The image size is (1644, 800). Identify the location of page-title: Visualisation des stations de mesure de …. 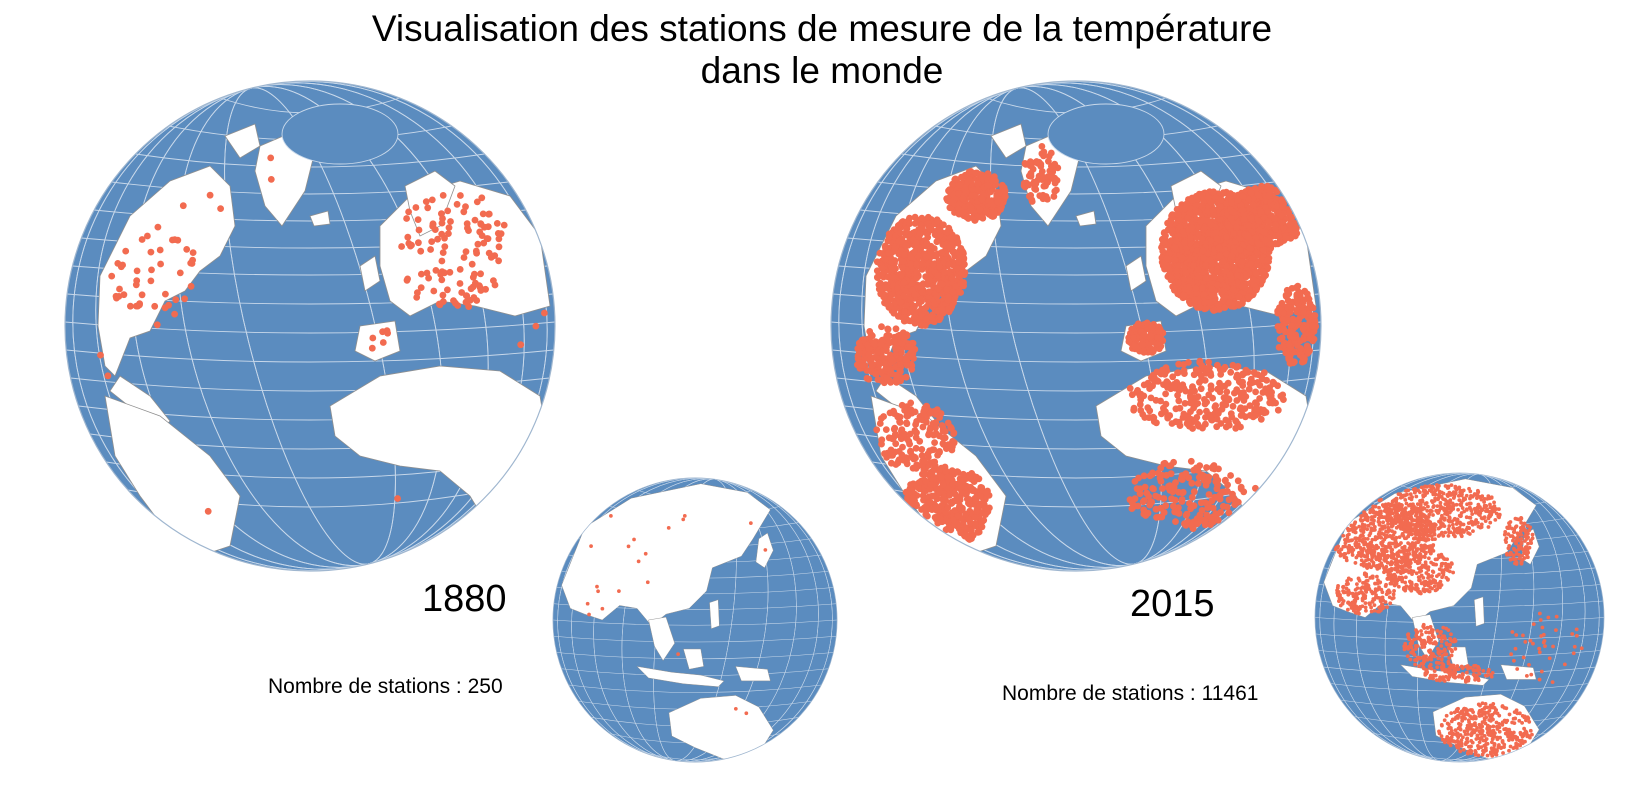
(822, 50).